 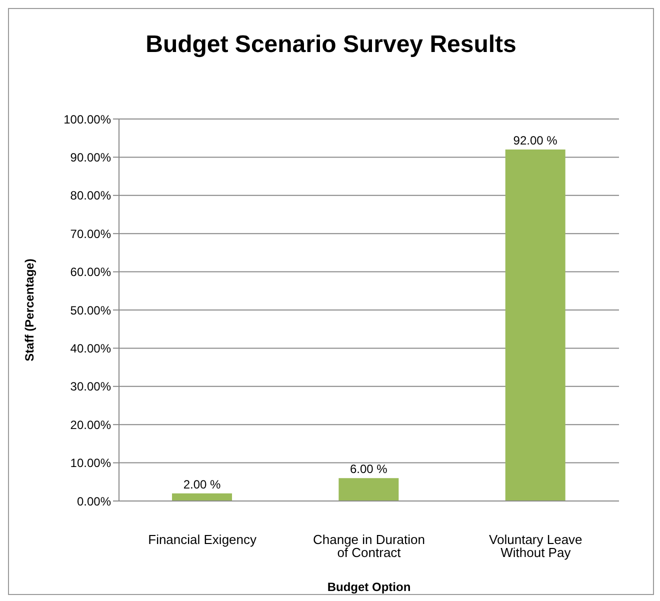 I want to click on x-tick-label: Voluntary Leave Without Pay, so click(x=535, y=546).